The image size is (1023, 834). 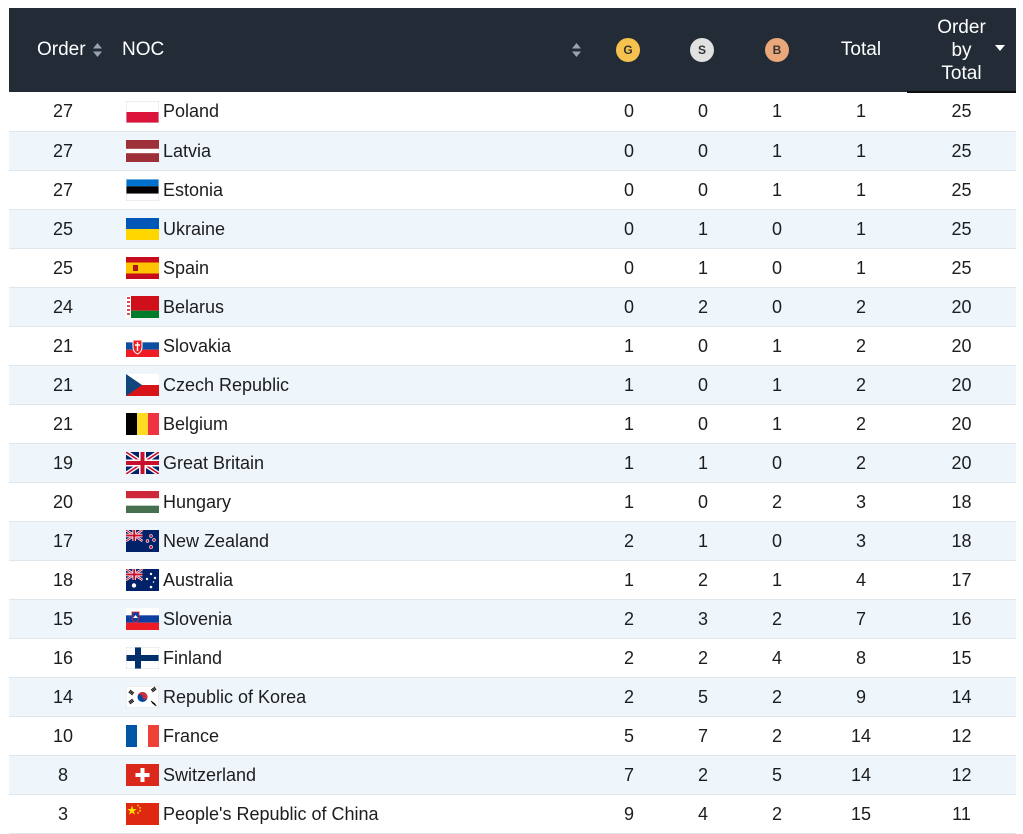 What do you see at coordinates (194, 306) in the screenshot?
I see `country-name: Belarus` at bounding box center [194, 306].